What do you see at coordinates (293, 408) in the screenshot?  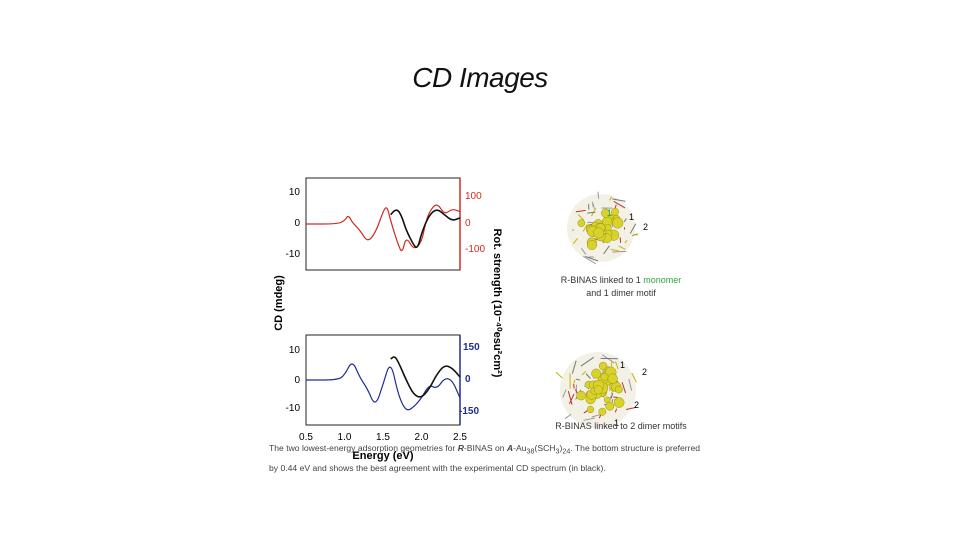 I see `bottom-left-tick: -10` at bounding box center [293, 408].